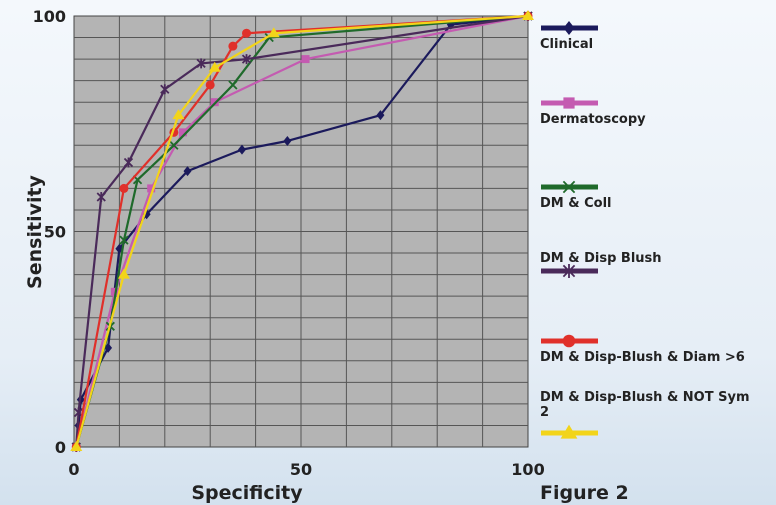 The image size is (776, 505). I want to click on y-tick-label: 50, so click(55, 232).